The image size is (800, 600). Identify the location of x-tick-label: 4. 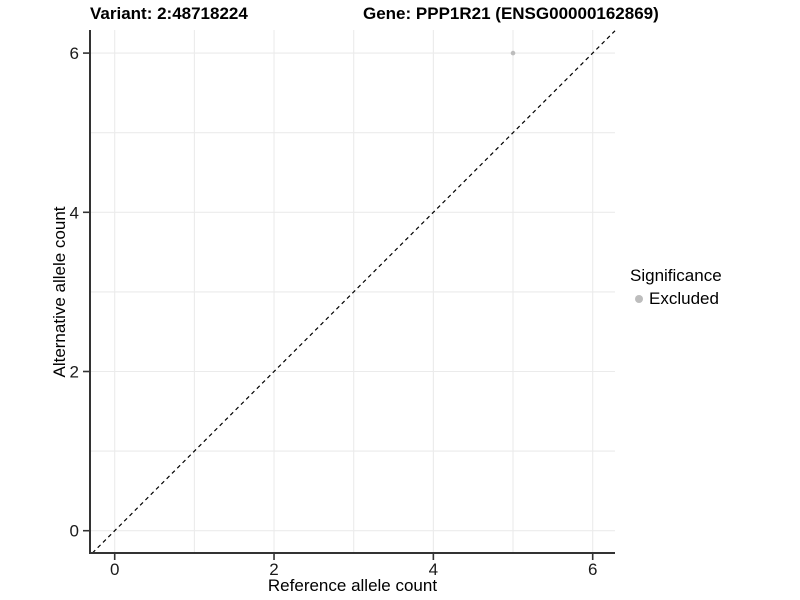
(433, 569).